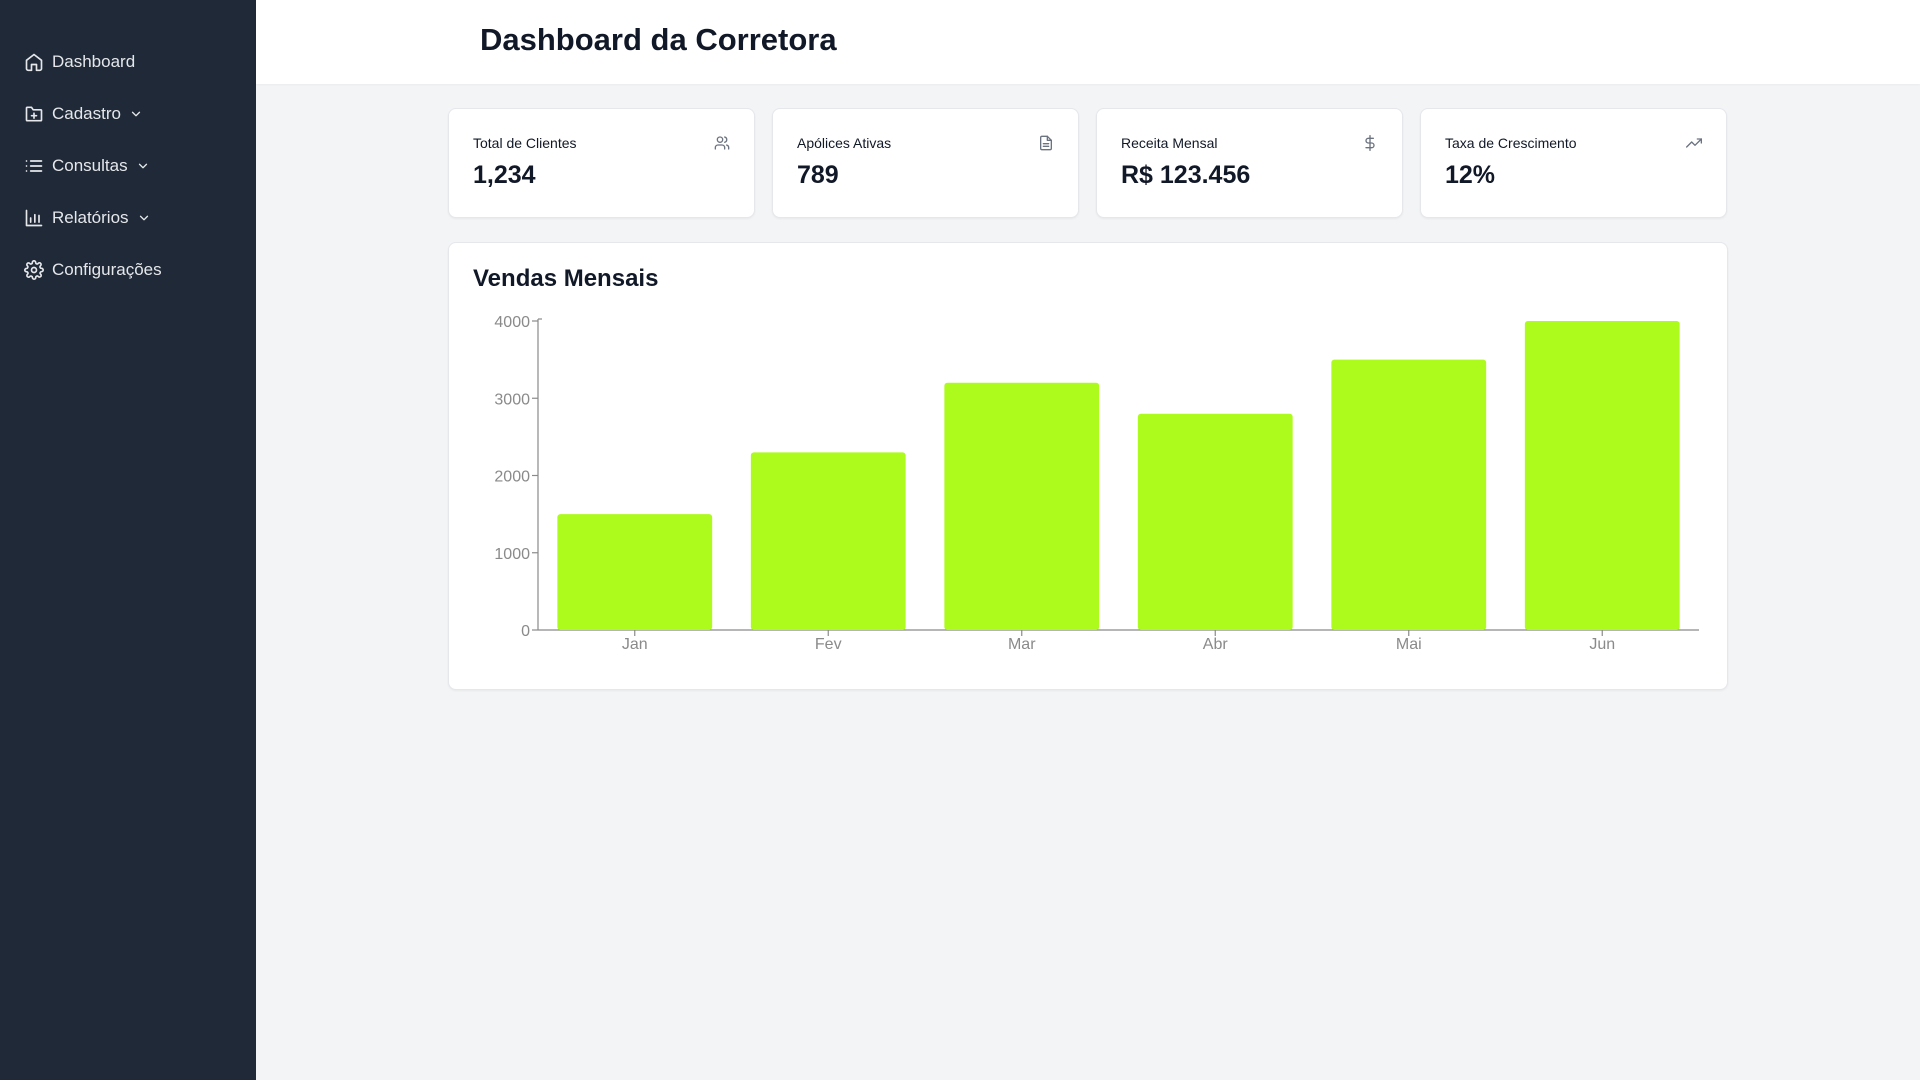 This screenshot has width=1920, height=1080. Describe the element at coordinates (1186, 175) in the screenshot. I see `stat-value: R$ 123.456` at that location.